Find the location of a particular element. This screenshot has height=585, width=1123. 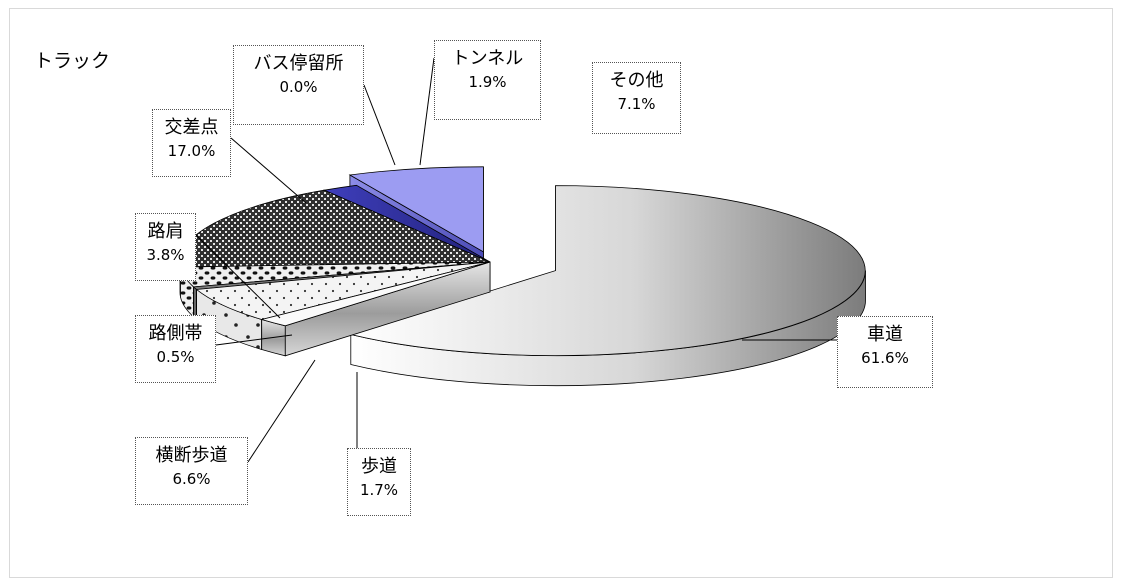

data-label-name-6: 交差点 is located at coordinates (191, 127).